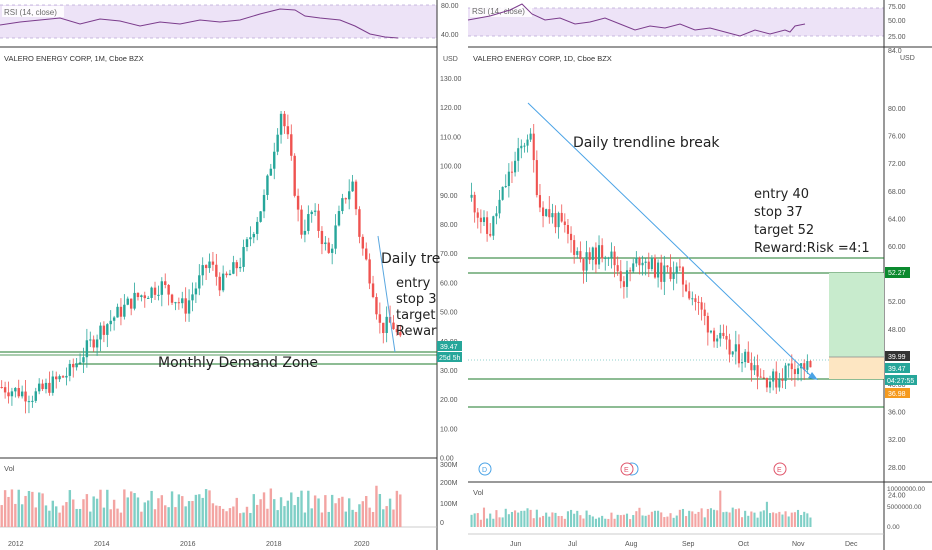 This screenshot has height=550, width=932. I want to click on left-price-tick: 50.00, so click(449, 313).